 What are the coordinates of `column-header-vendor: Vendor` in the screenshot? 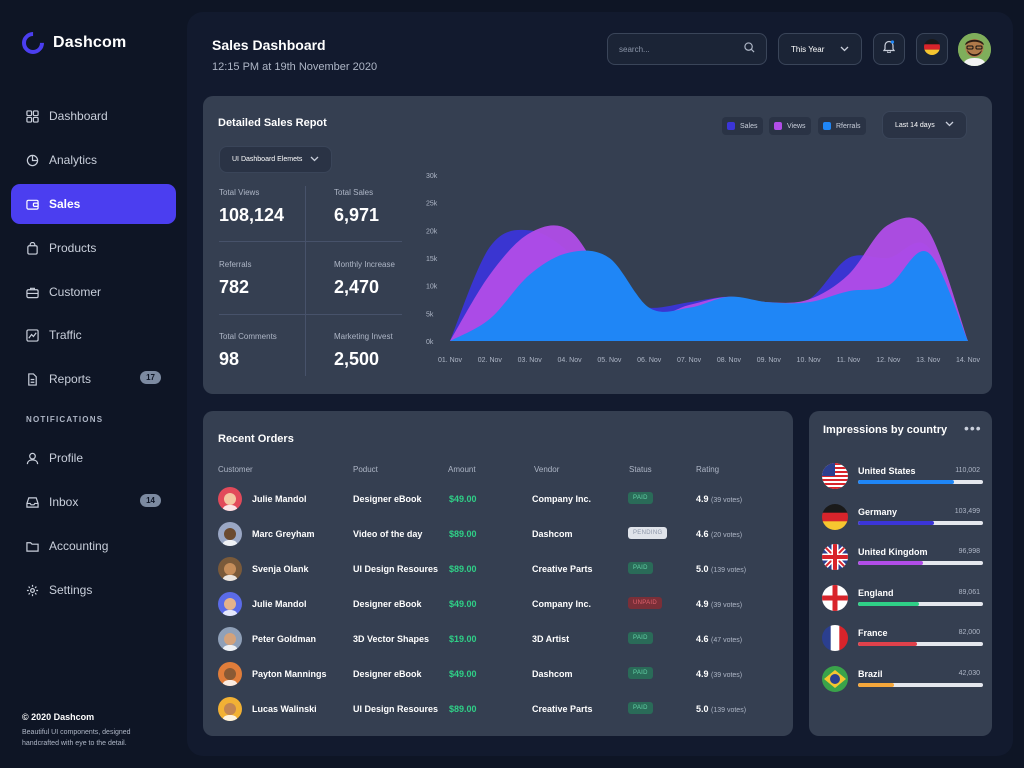 It's located at (547, 469).